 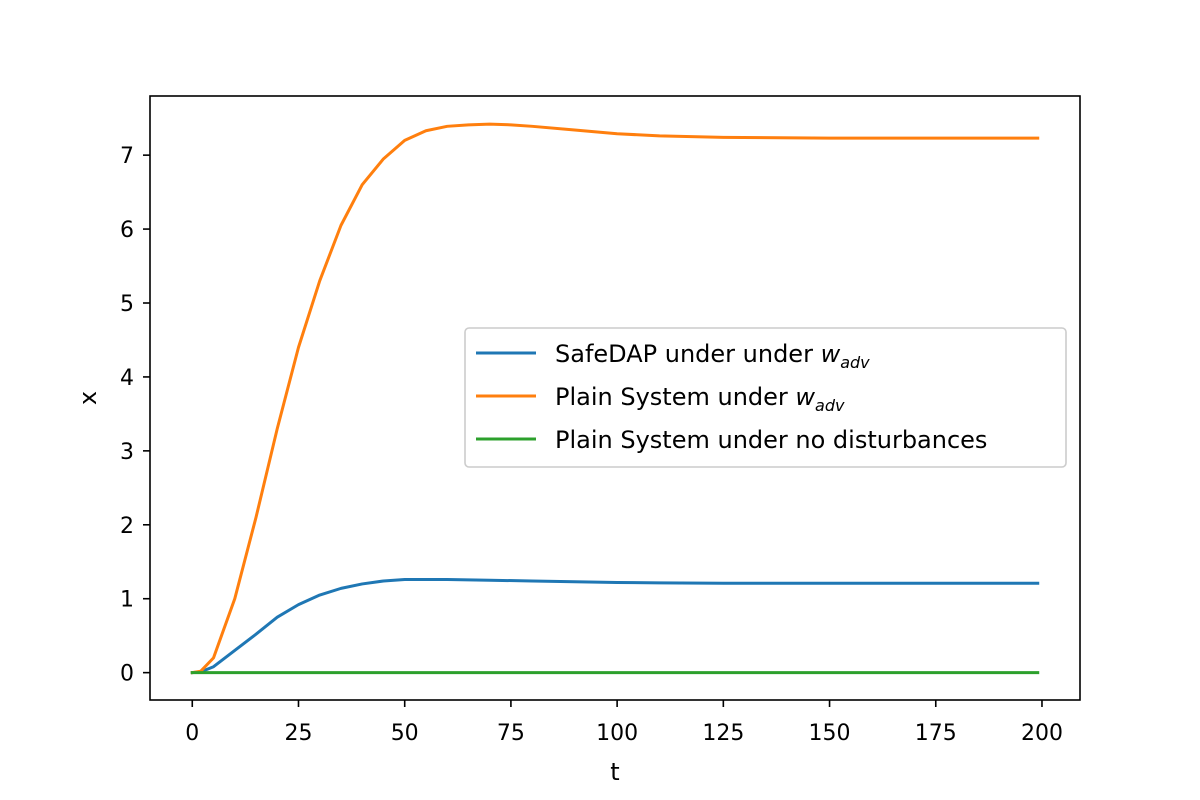 I want to click on y-tick-label: 4, so click(x=127, y=378).